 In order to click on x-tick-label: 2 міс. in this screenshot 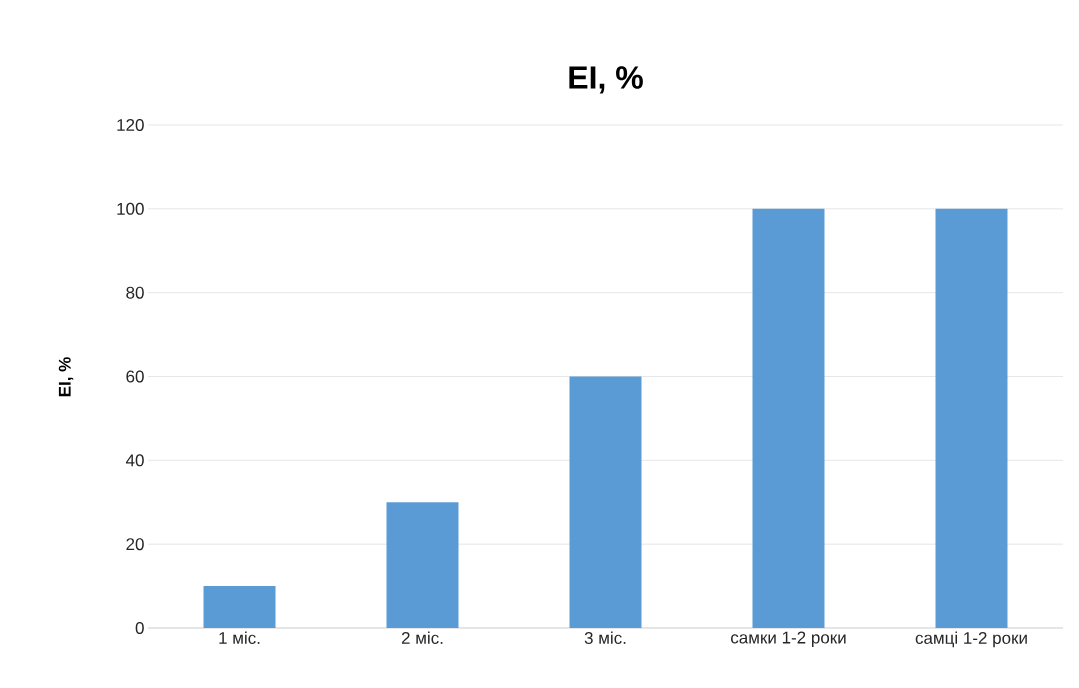, I will do `click(422, 638)`.